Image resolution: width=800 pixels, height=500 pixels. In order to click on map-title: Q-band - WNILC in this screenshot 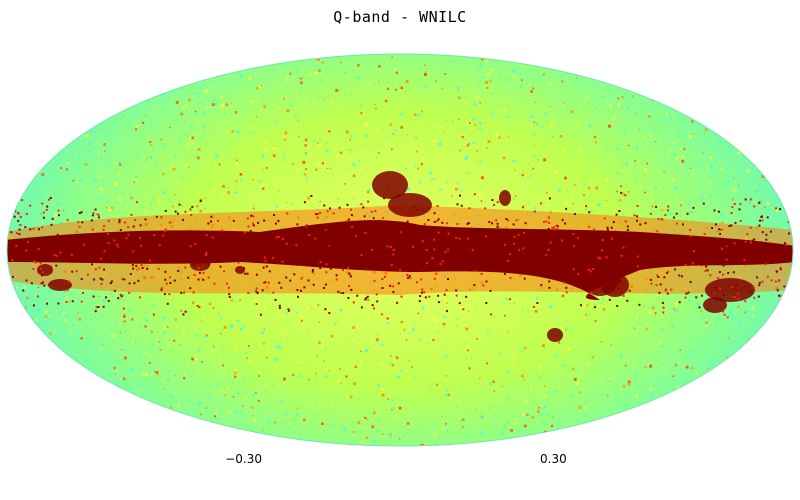, I will do `click(400, 17)`.